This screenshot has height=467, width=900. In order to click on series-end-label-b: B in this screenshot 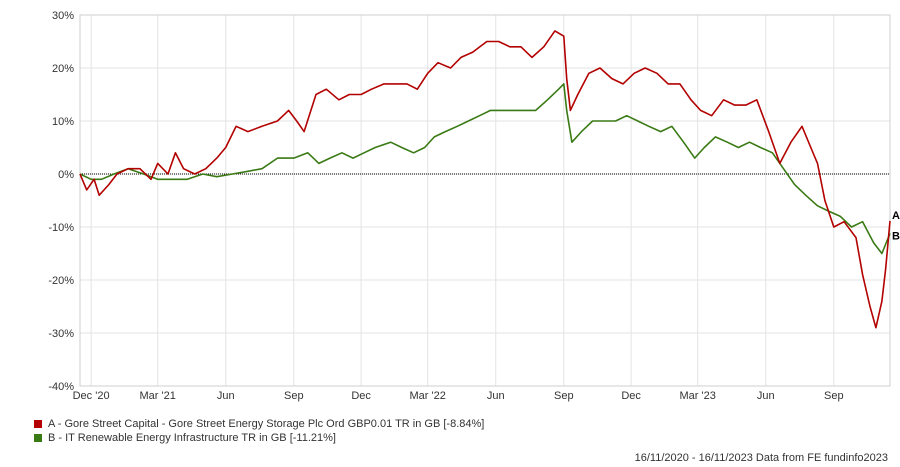, I will do `click(896, 236)`.